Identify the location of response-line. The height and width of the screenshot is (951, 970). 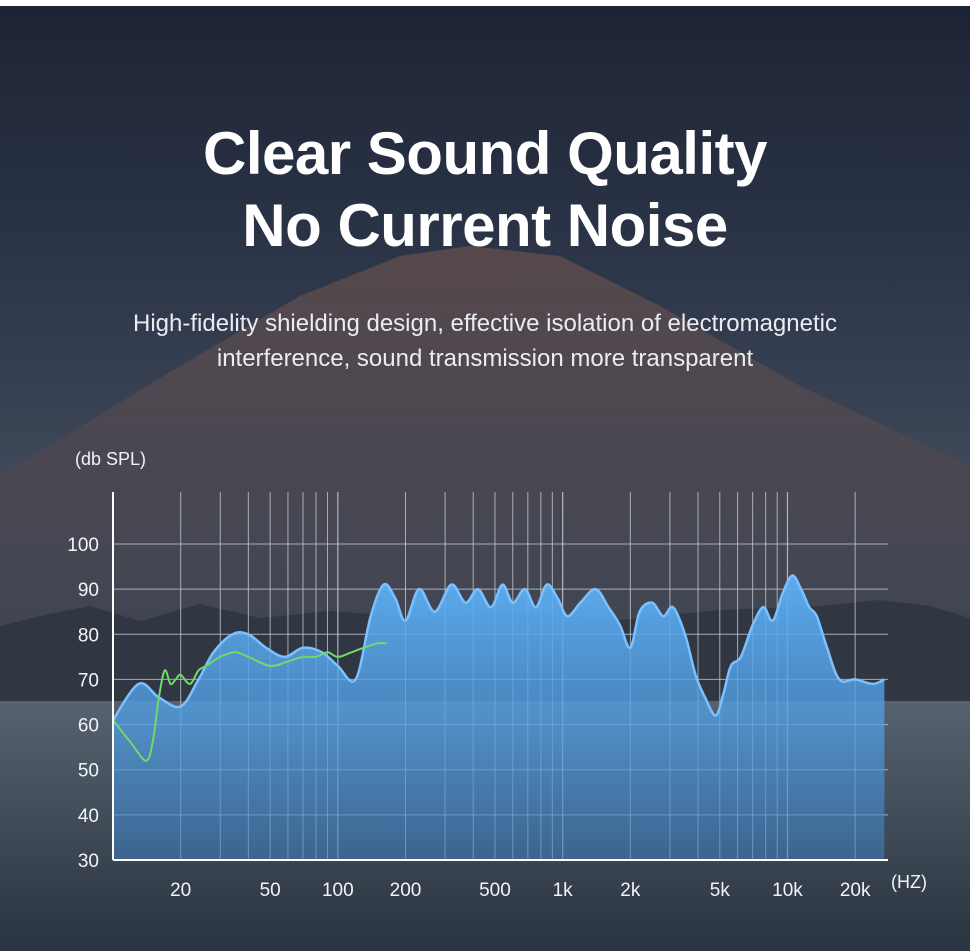
(498, 647).